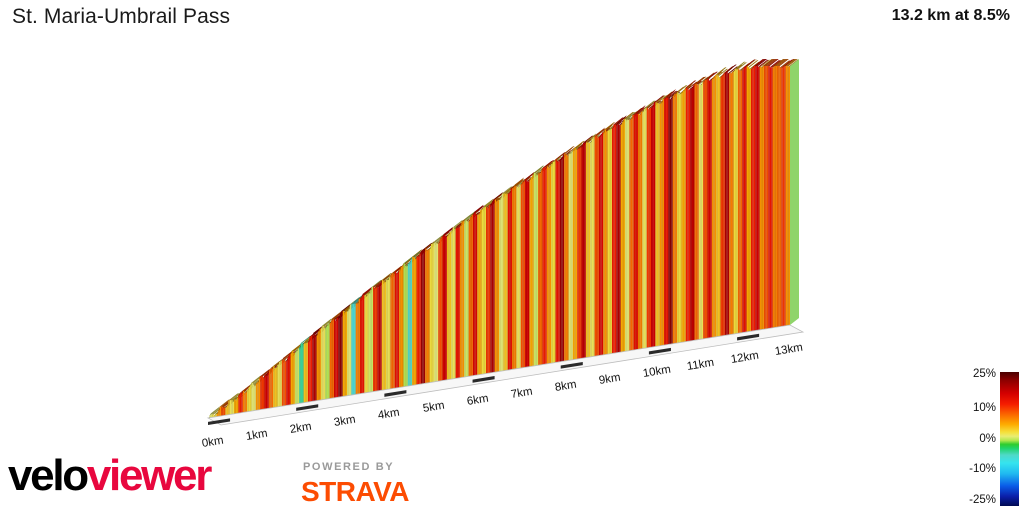 The height and width of the screenshot is (512, 1024). What do you see at coordinates (355, 491) in the screenshot?
I see `strava-logo: STRAVA` at bounding box center [355, 491].